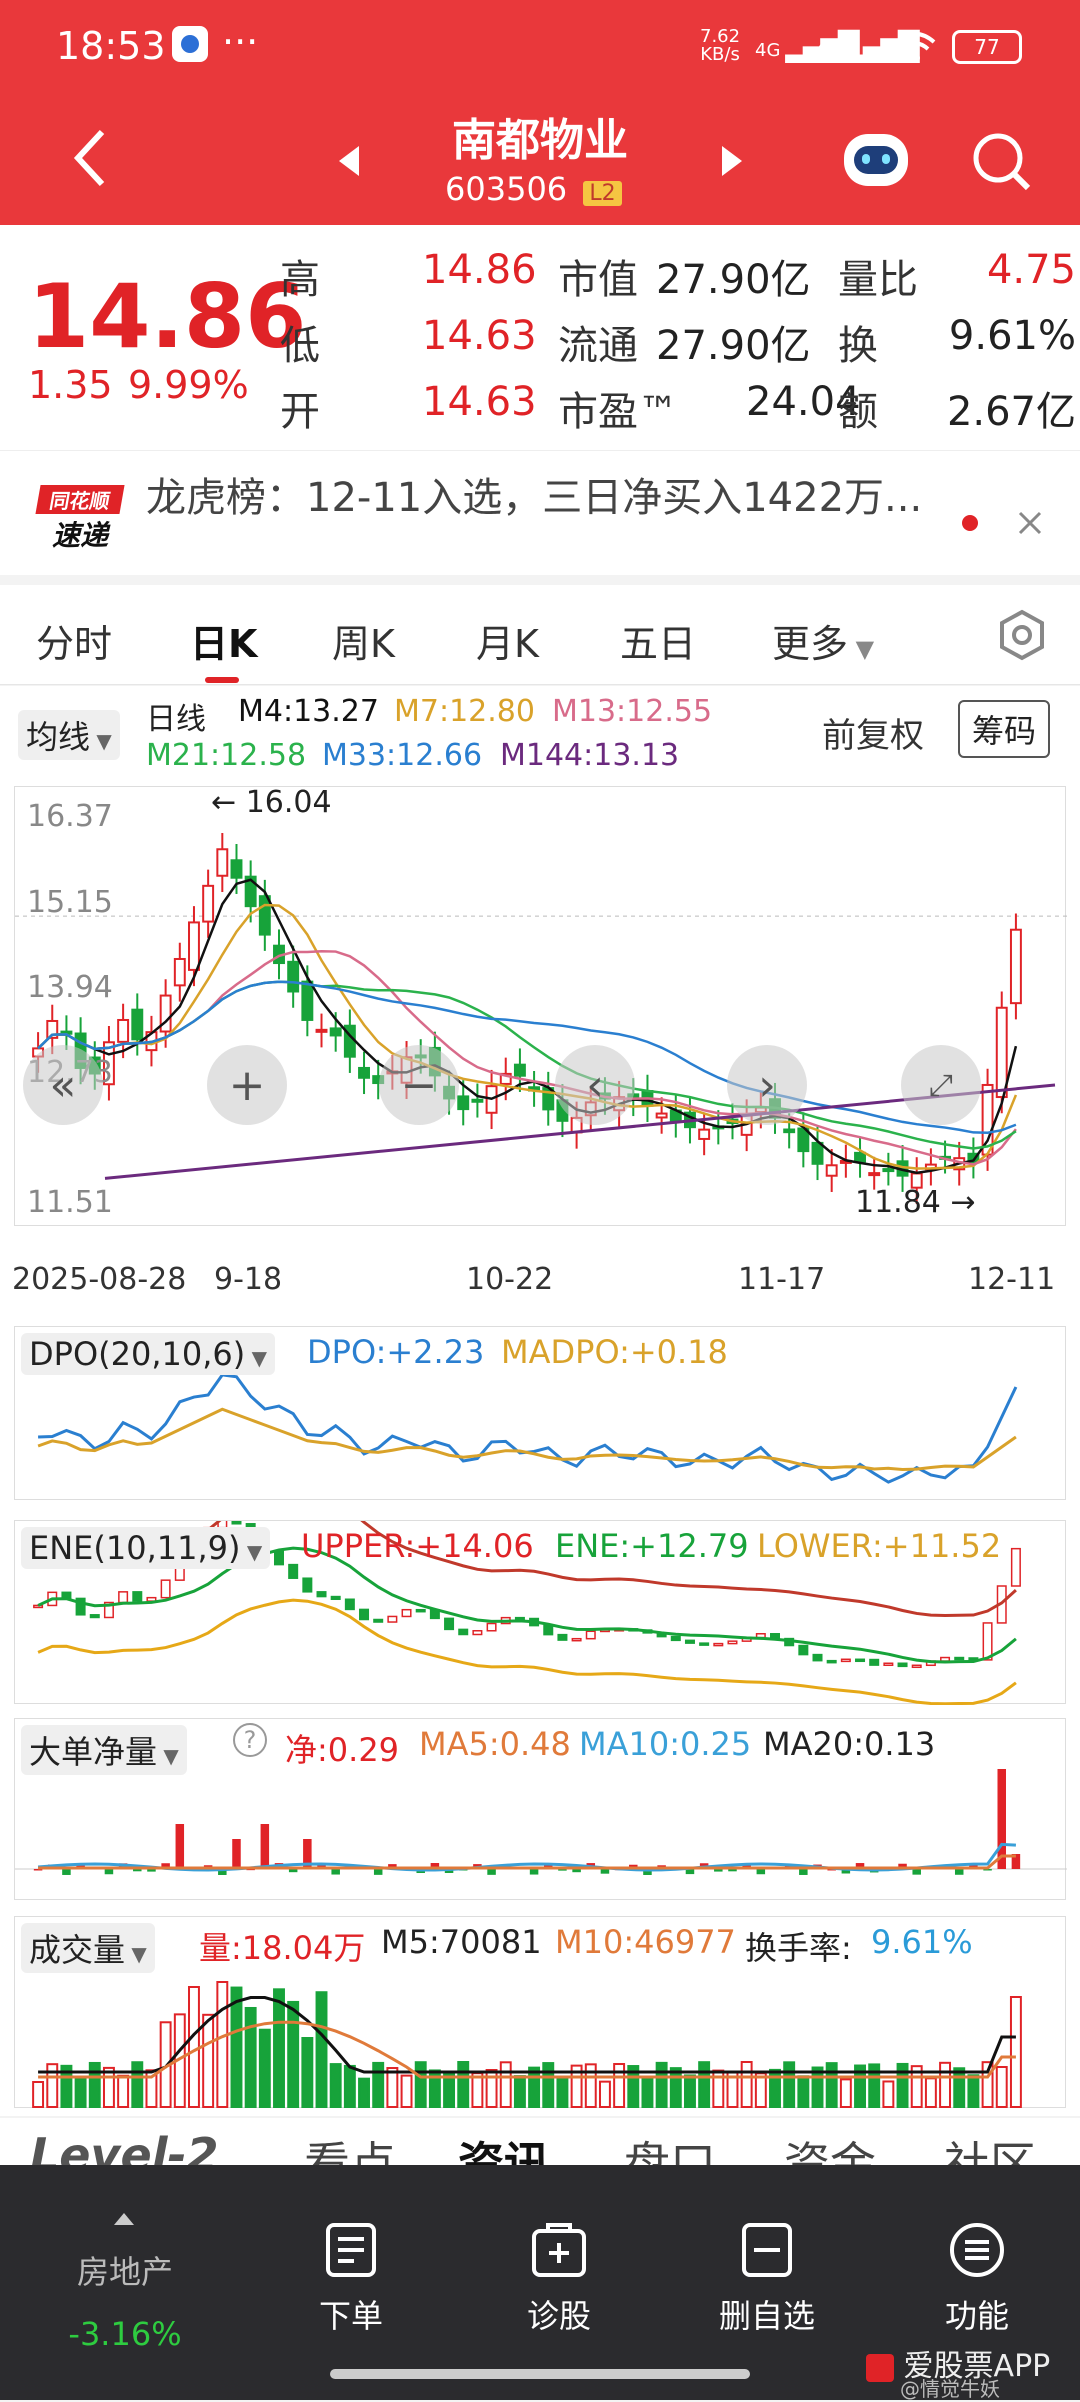  I want to click on sector-expand-icon, so click(124, 2219).